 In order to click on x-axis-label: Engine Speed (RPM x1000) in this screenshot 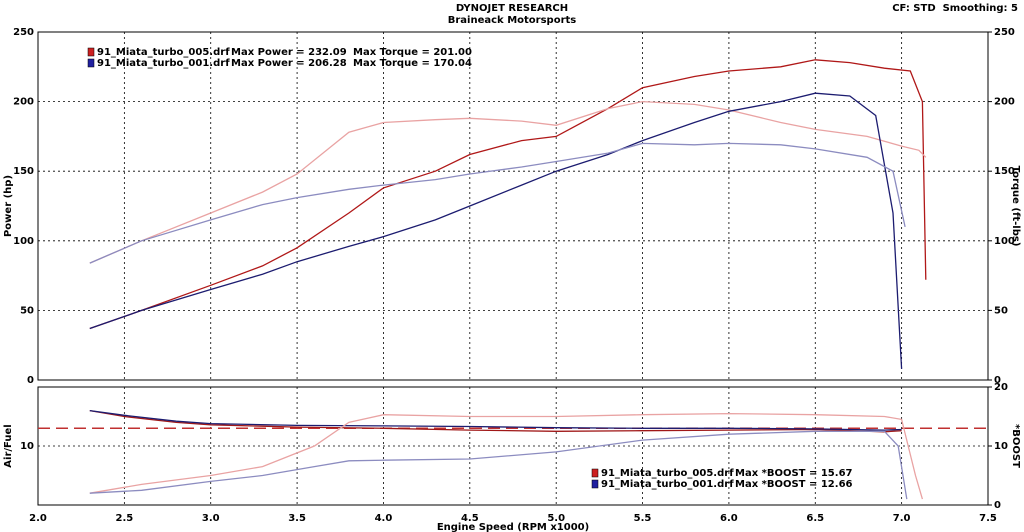, I will do `click(513, 527)`.